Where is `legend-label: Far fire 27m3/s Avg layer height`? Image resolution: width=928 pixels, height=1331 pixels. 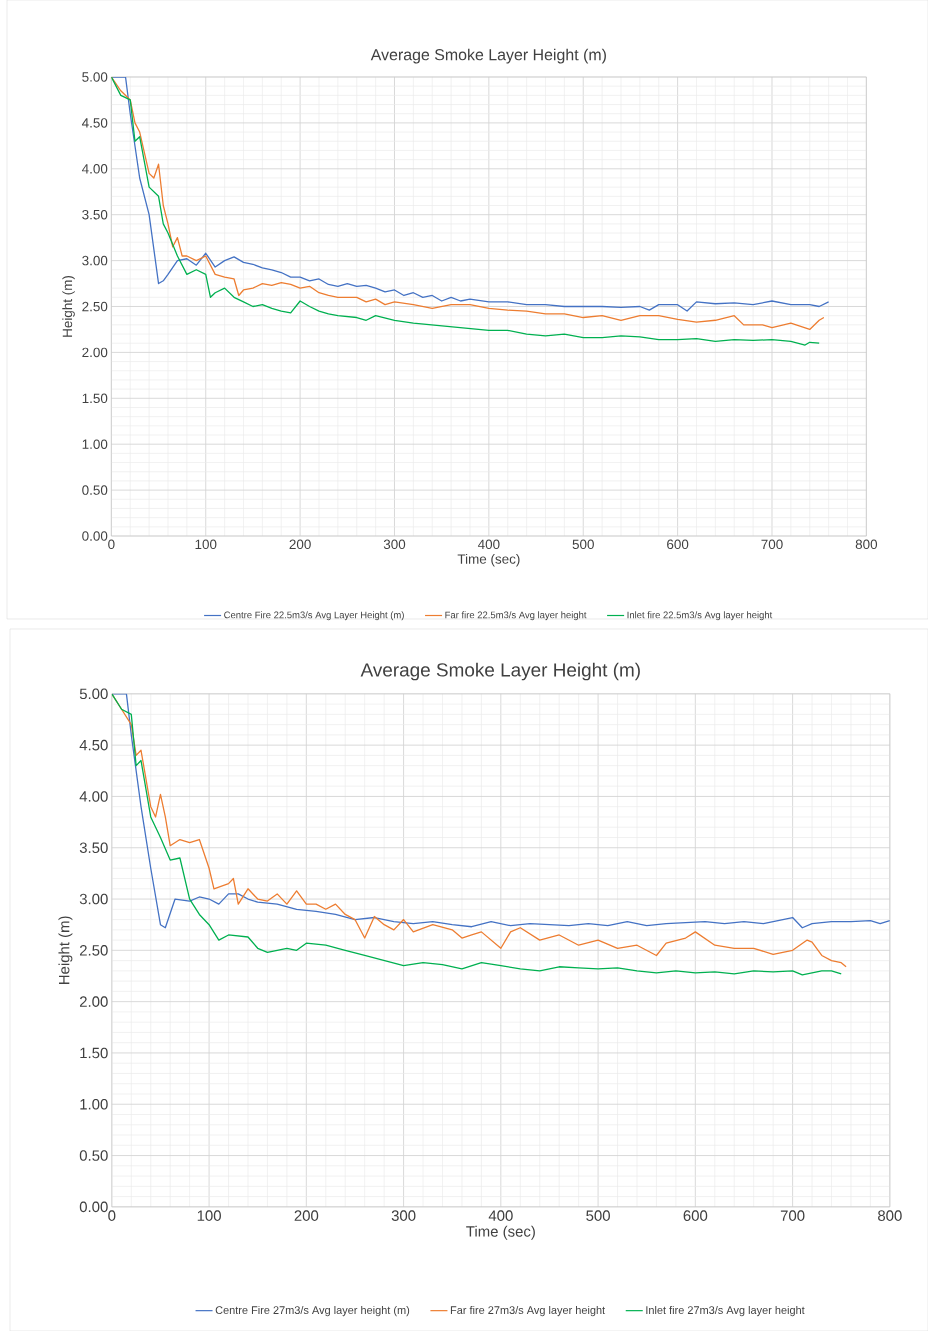 legend-label: Far fire 27m3/s Avg layer height is located at coordinates (528, 1311).